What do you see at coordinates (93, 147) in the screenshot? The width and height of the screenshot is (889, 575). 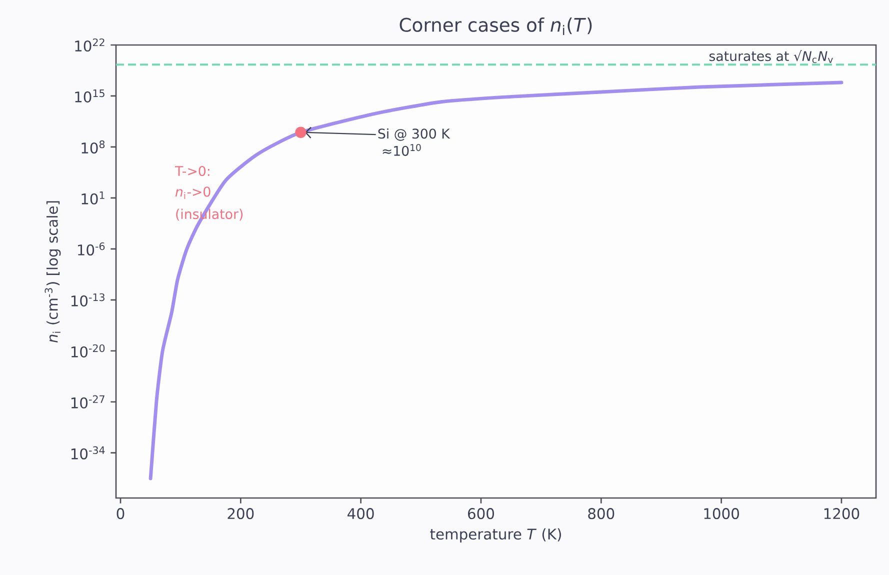 I see `y-tick-label: 10$^{8}$` at bounding box center [93, 147].